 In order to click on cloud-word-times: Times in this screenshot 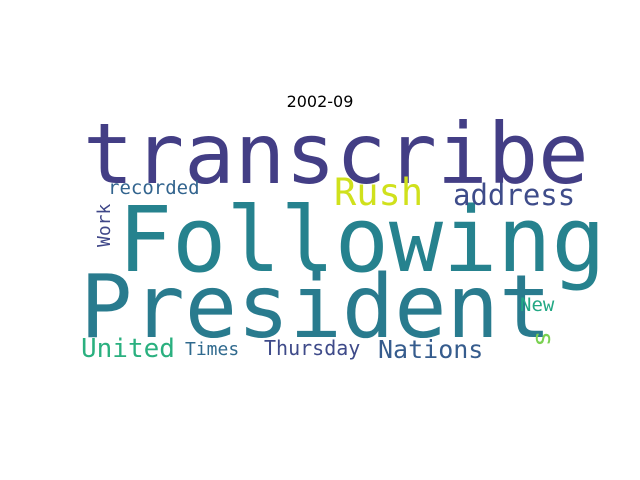, I will do `click(212, 349)`.